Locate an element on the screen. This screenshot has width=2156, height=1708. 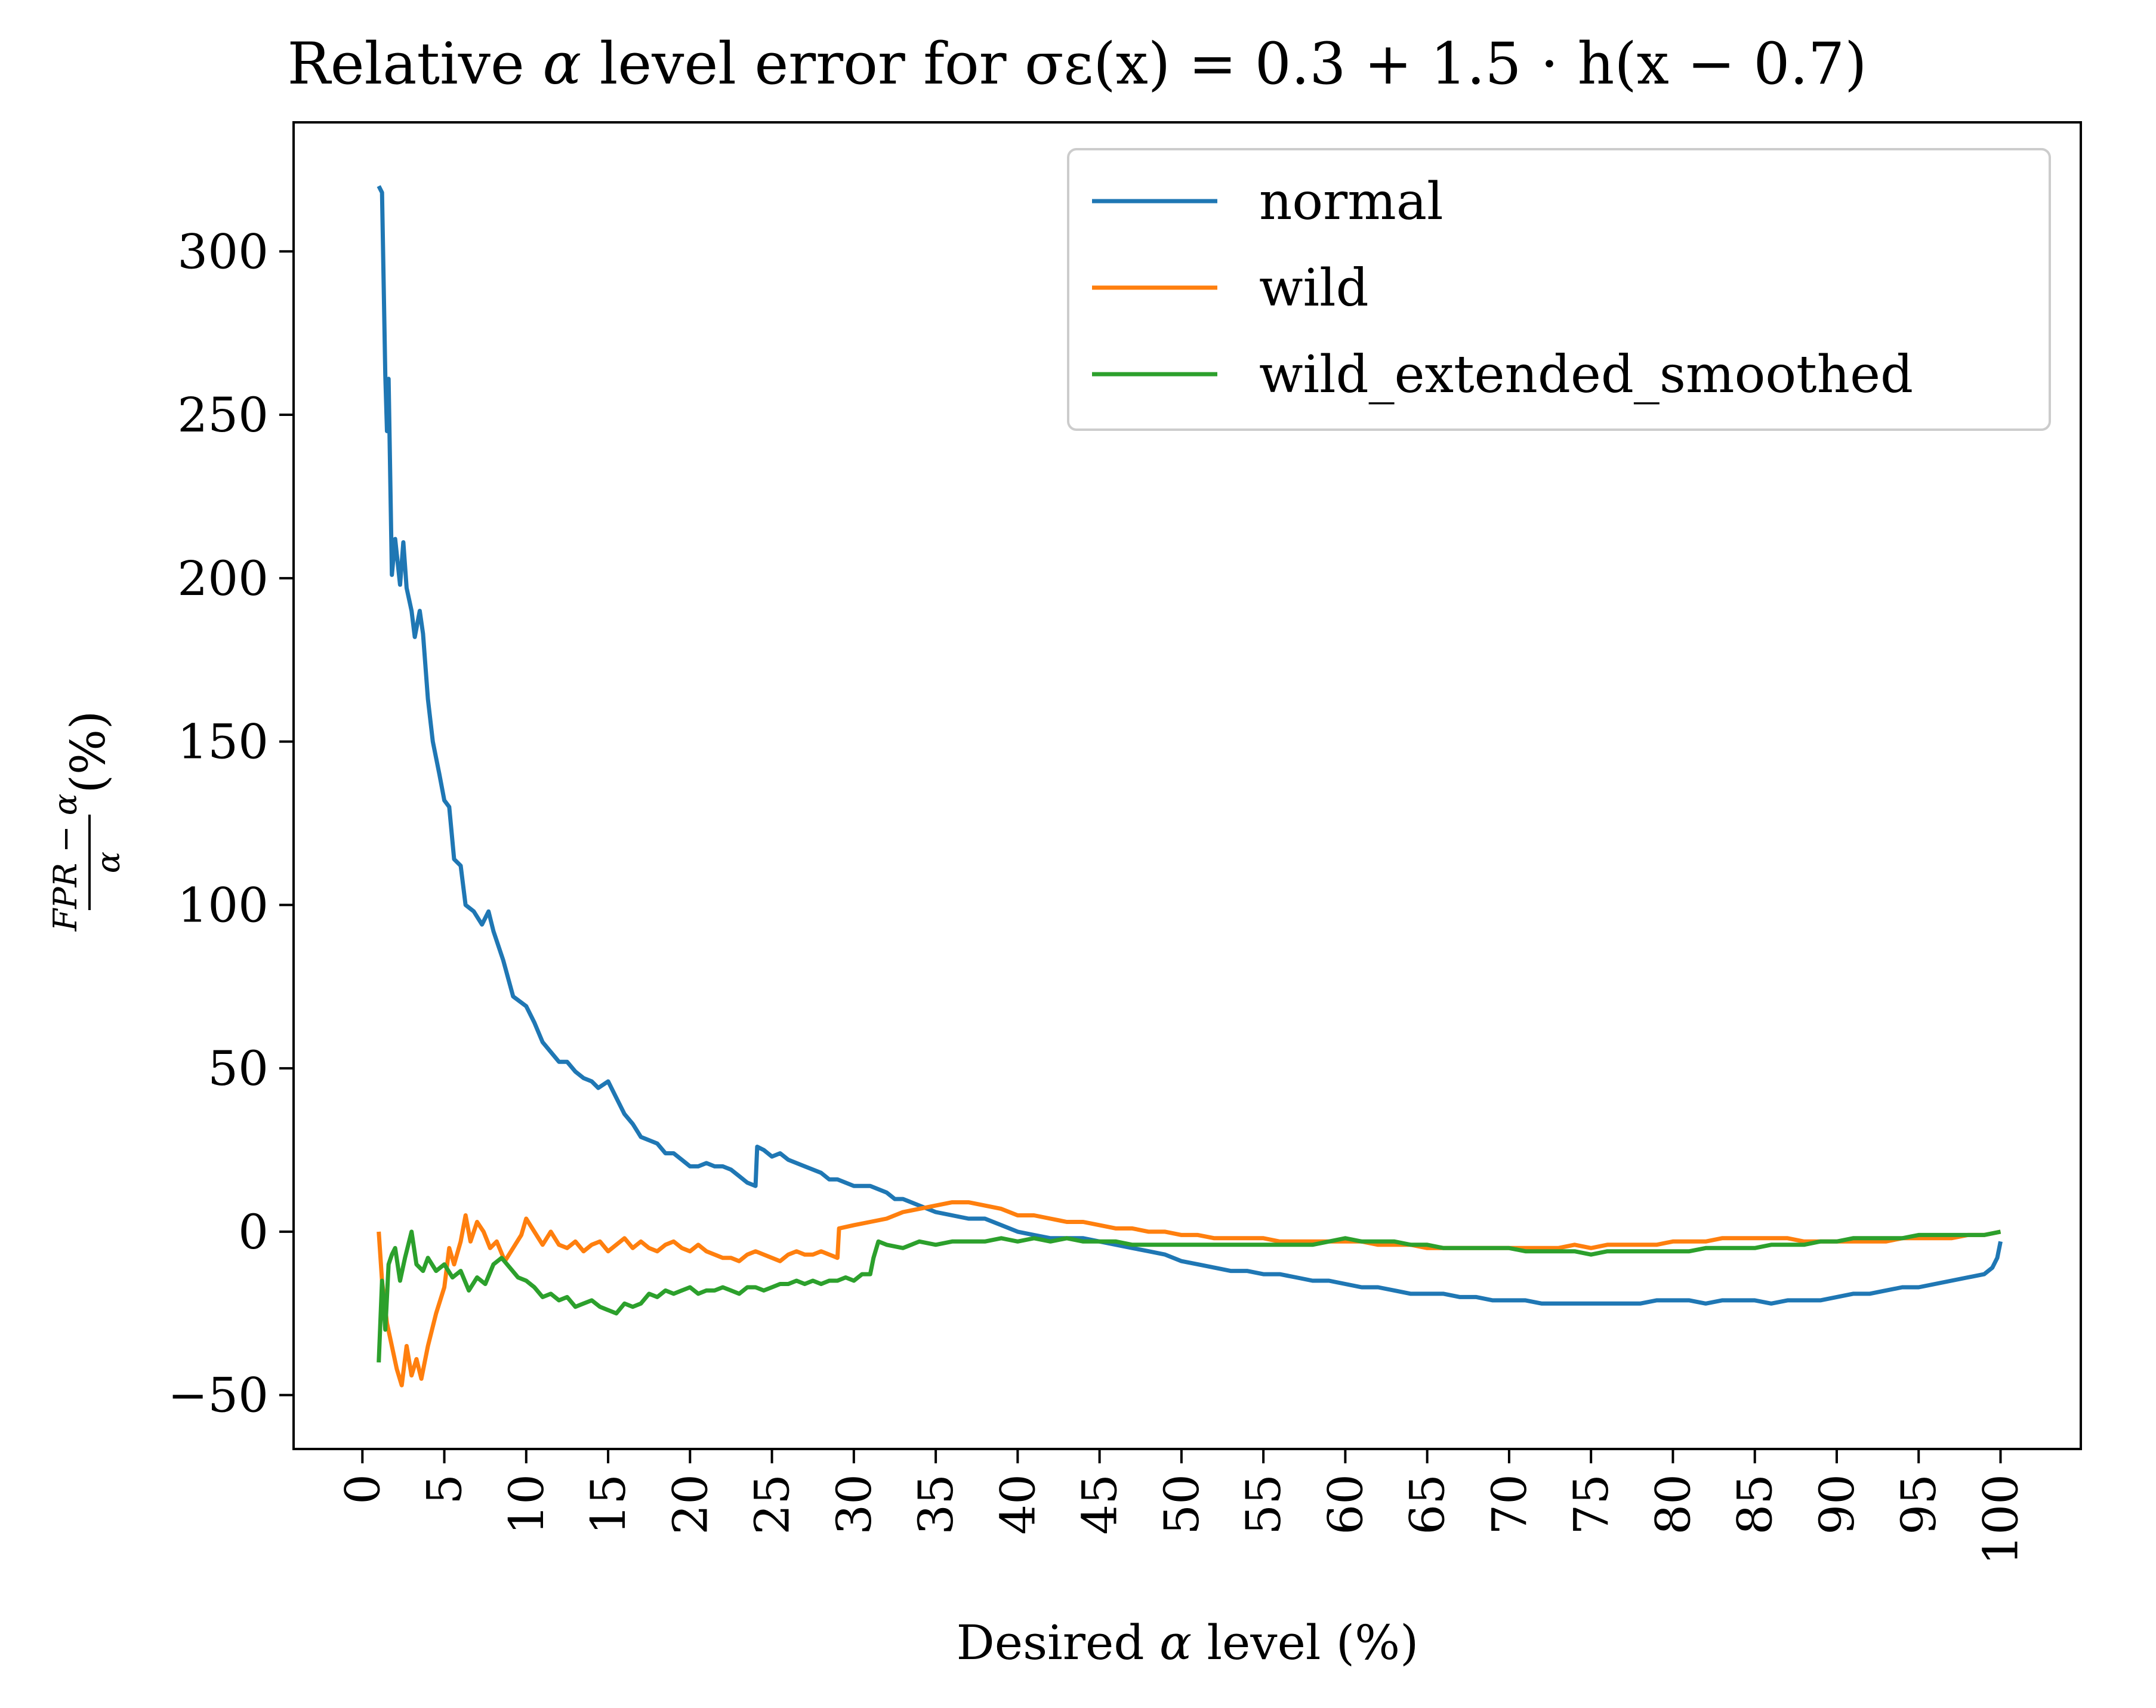
y-axis-title-unit: (%) is located at coordinates (88, 752).